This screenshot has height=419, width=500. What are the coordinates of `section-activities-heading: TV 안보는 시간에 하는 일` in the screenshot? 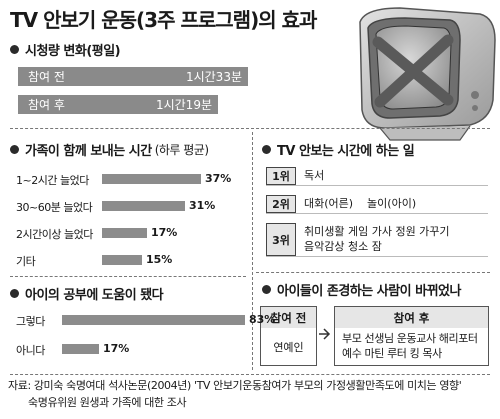 It's located at (338, 149).